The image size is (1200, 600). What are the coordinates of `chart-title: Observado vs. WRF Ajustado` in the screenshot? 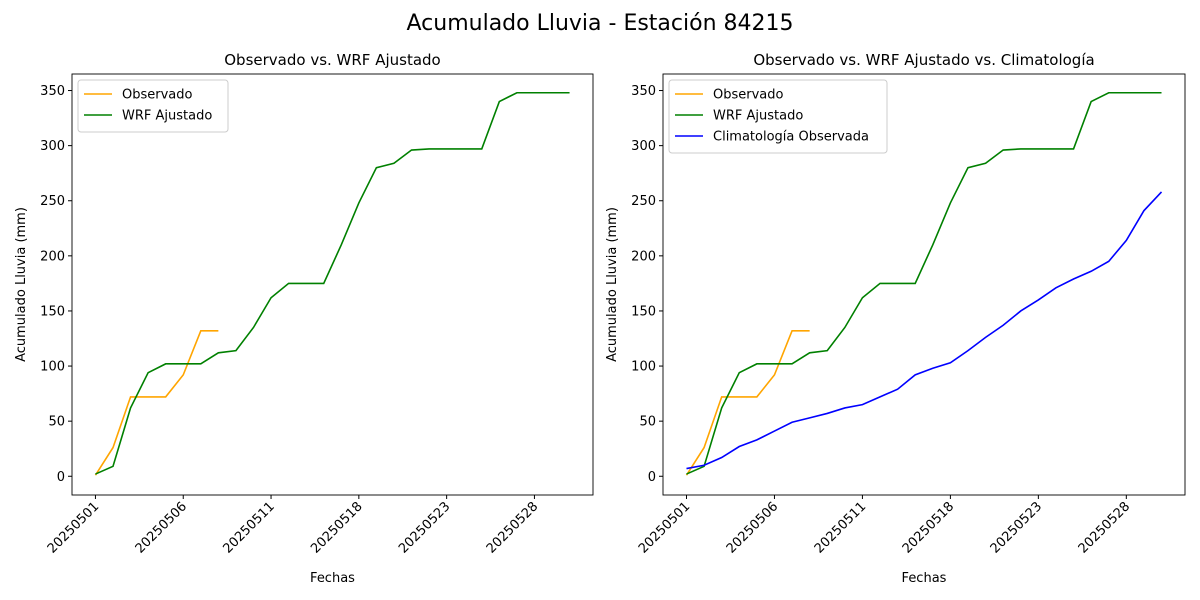 It's located at (332, 60).